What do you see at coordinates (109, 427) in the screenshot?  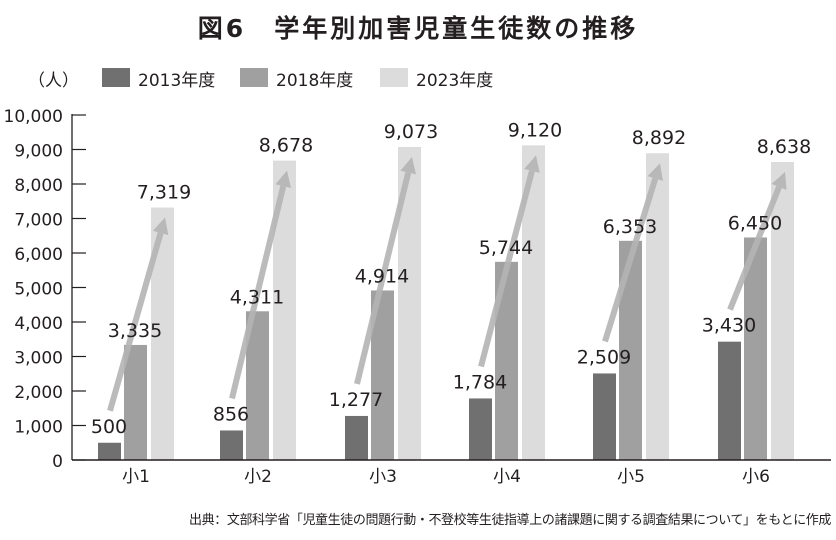 I see `value-label-2013: 500` at bounding box center [109, 427].